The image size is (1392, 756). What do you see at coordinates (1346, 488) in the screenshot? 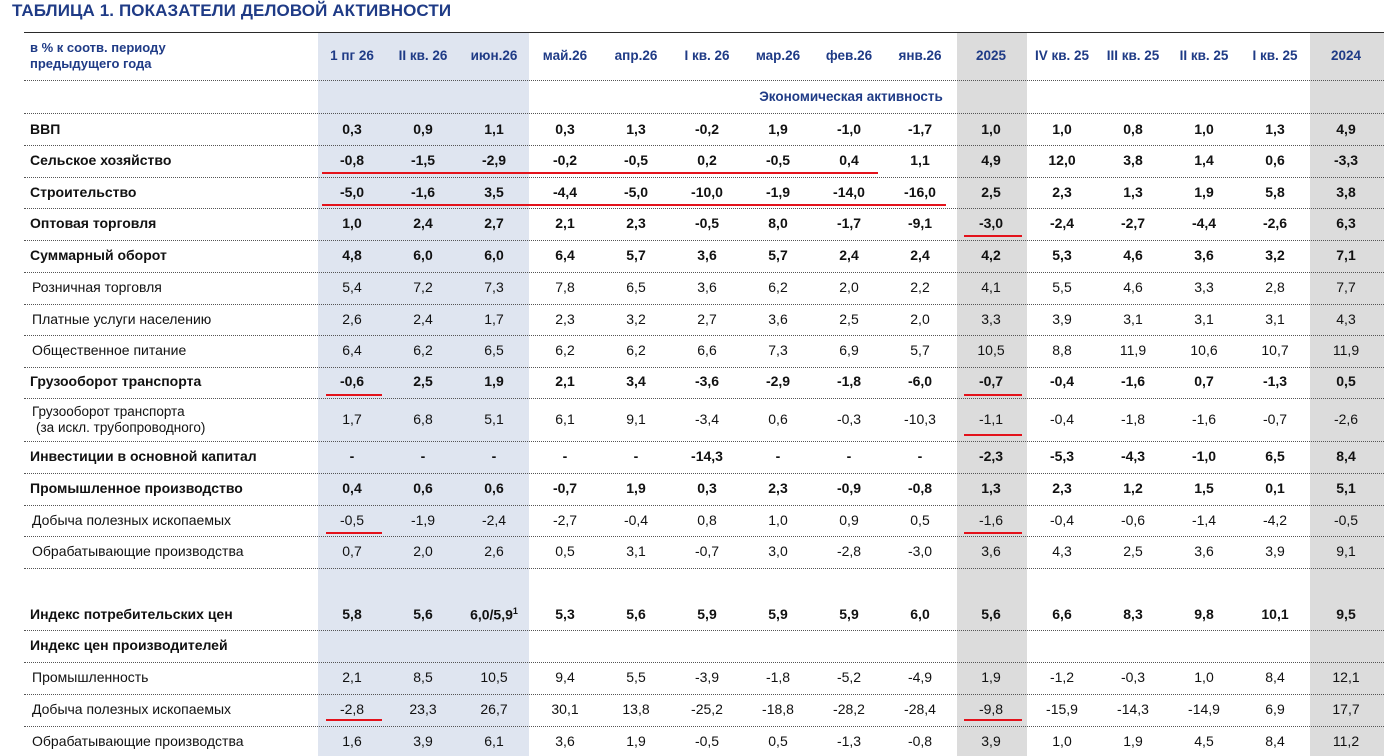
I see `table-cell: 5,1` at bounding box center [1346, 488].